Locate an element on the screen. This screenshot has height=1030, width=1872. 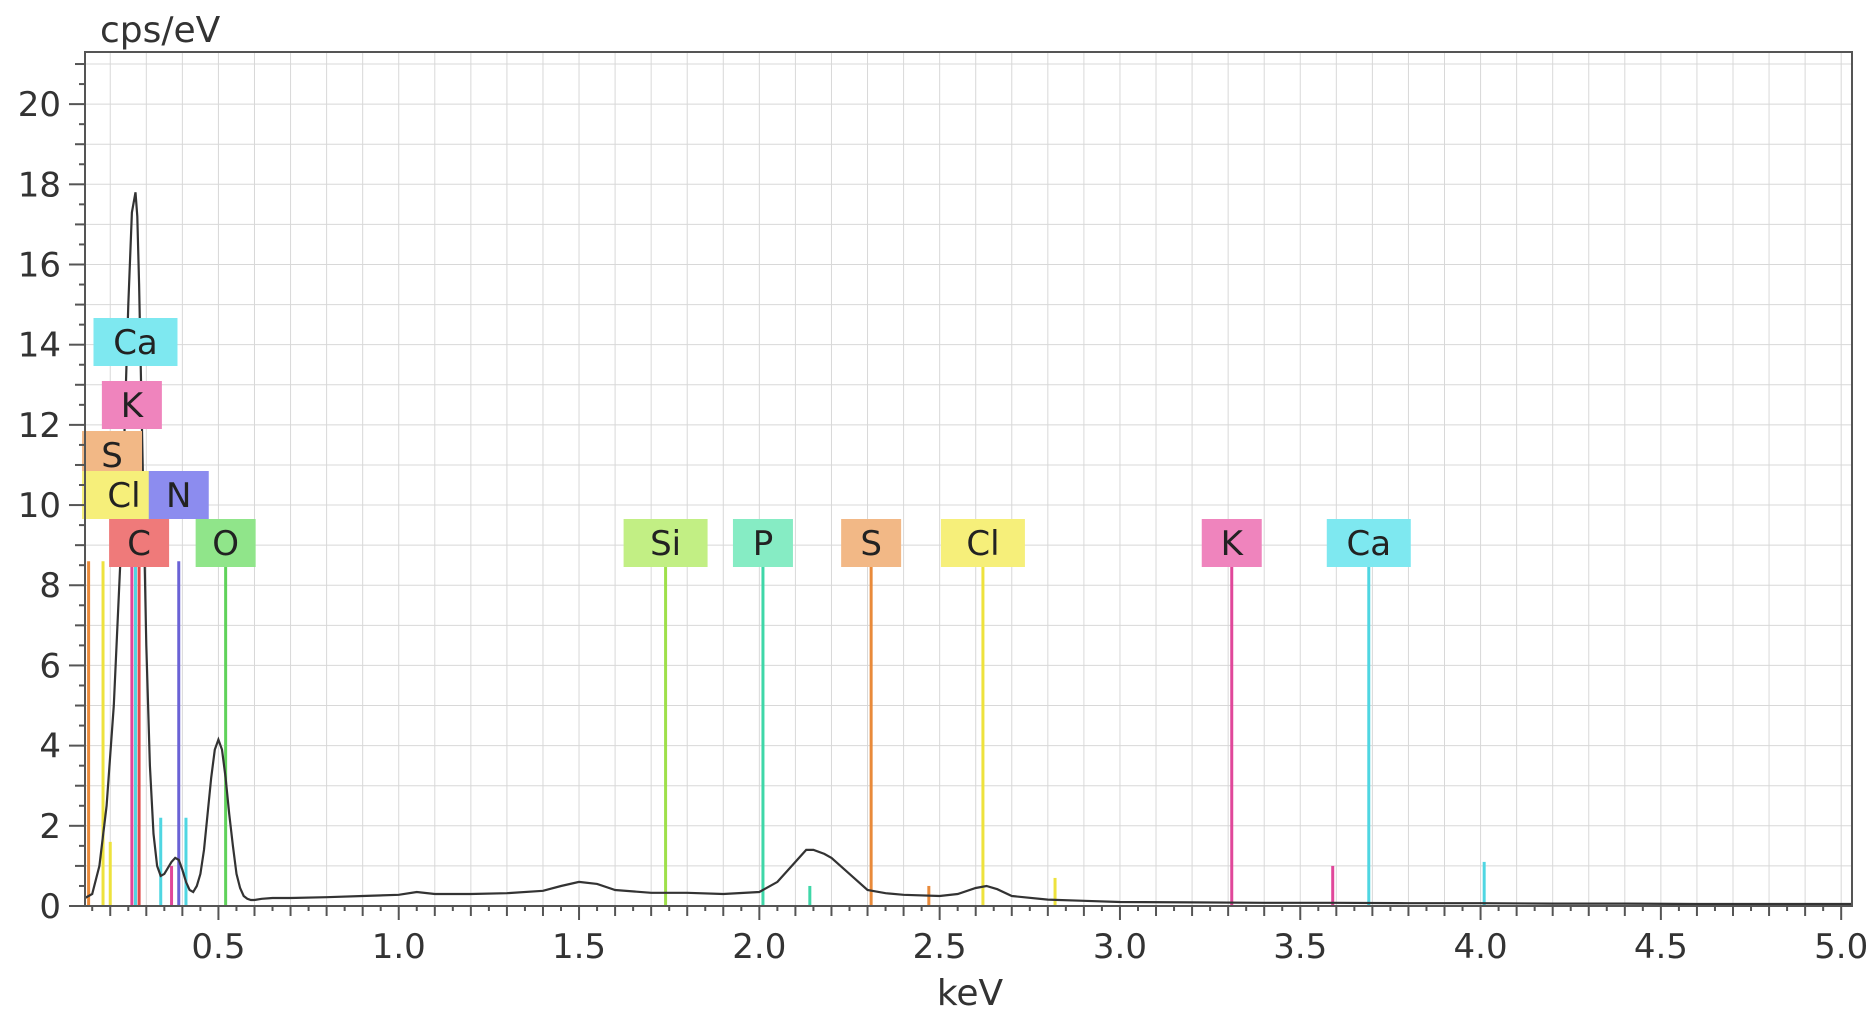
element-label-text: N is located at coordinates (178, 496).